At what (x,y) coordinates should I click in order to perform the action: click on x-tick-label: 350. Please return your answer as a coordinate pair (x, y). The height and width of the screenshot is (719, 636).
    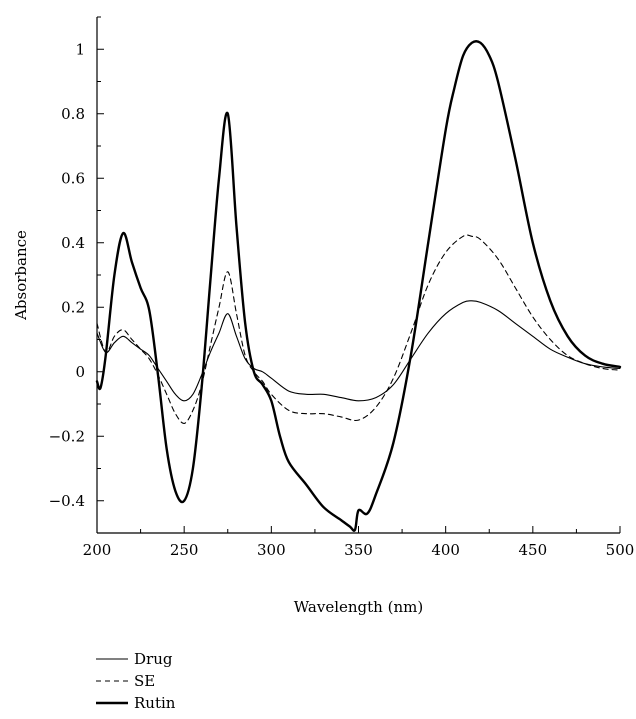
    Looking at the image, I should click on (358, 550).